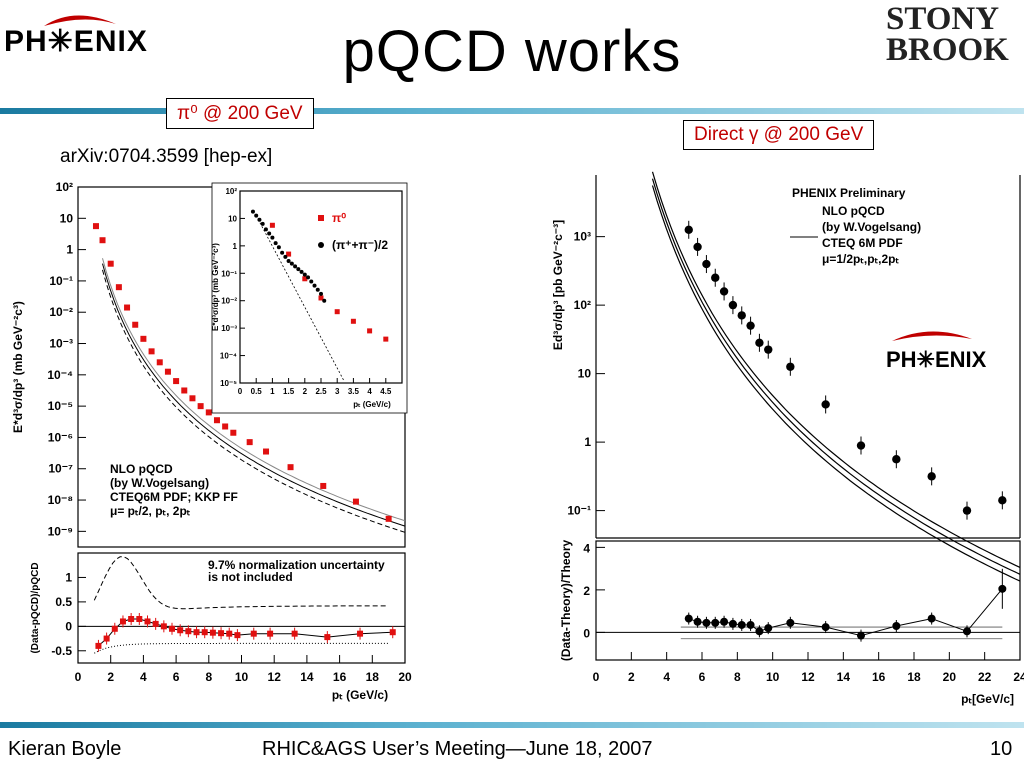 This screenshot has height=768, width=1024. I want to click on phenix-logo-swoosh, so click(80, 20).